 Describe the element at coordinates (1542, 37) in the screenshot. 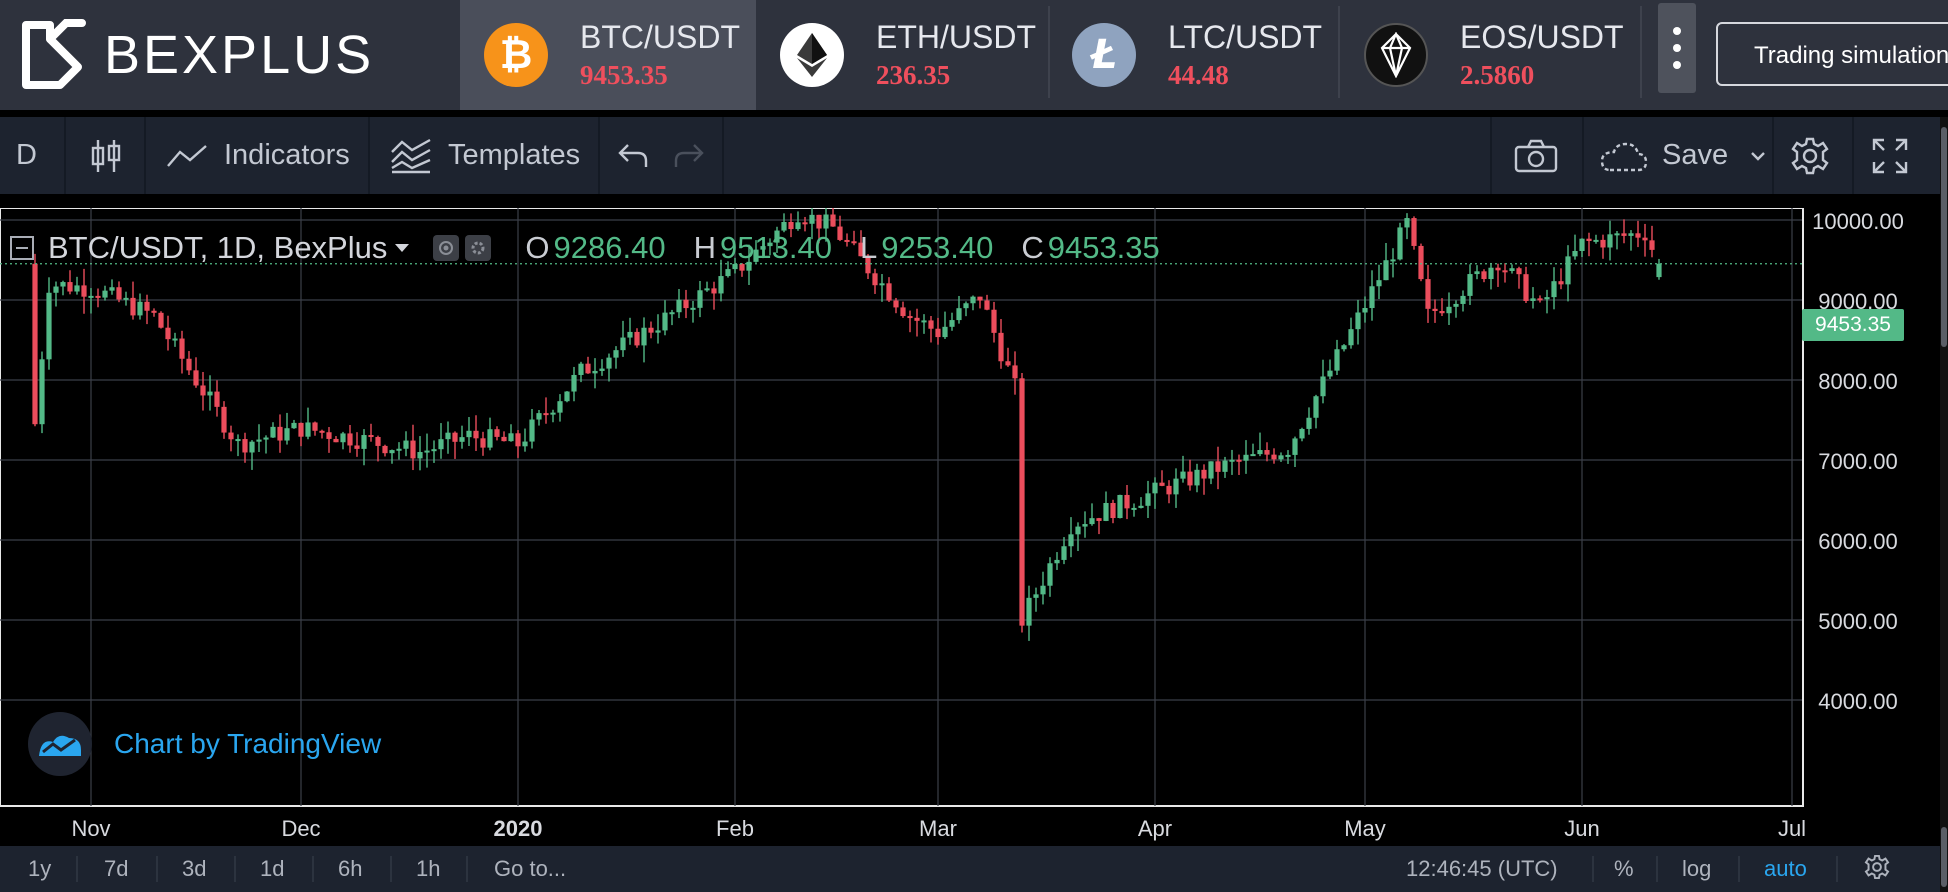

I see `ticker-pair: EOS/USDT` at that location.